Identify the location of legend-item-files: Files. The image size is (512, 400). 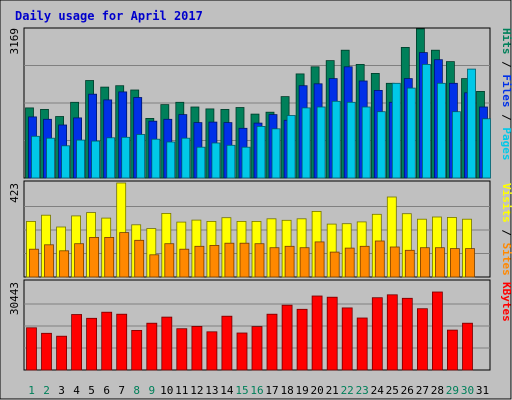
(506, 90).